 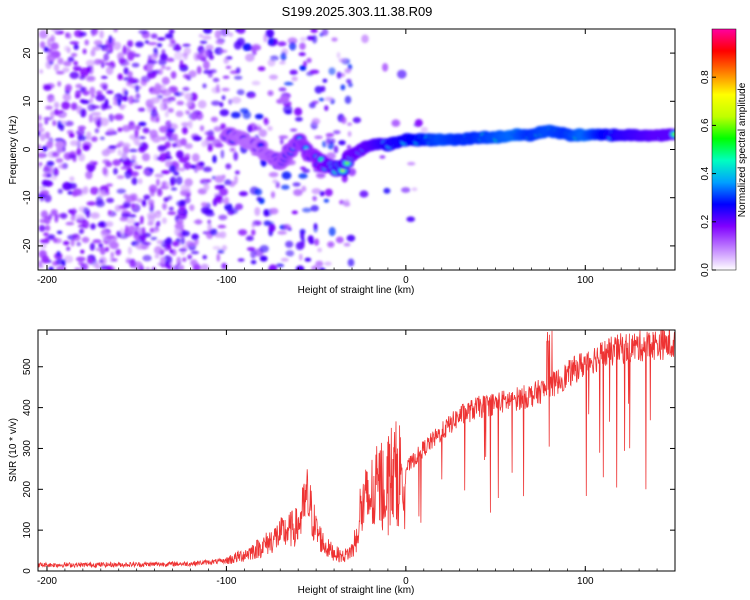 What do you see at coordinates (356, 290) in the screenshot?
I see `spectrogram-xlabel: Height of straight line (km)` at bounding box center [356, 290].